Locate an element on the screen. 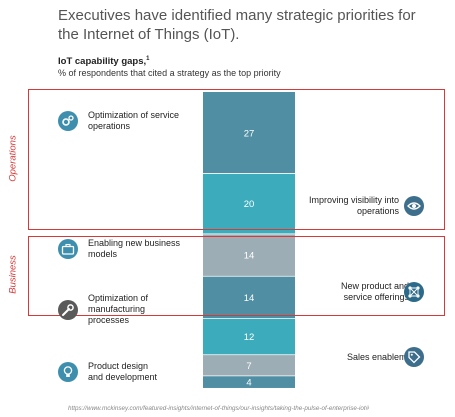 The height and width of the screenshot is (417, 455). item-label-3: Enabling new business models is located at coordinates (134, 249).